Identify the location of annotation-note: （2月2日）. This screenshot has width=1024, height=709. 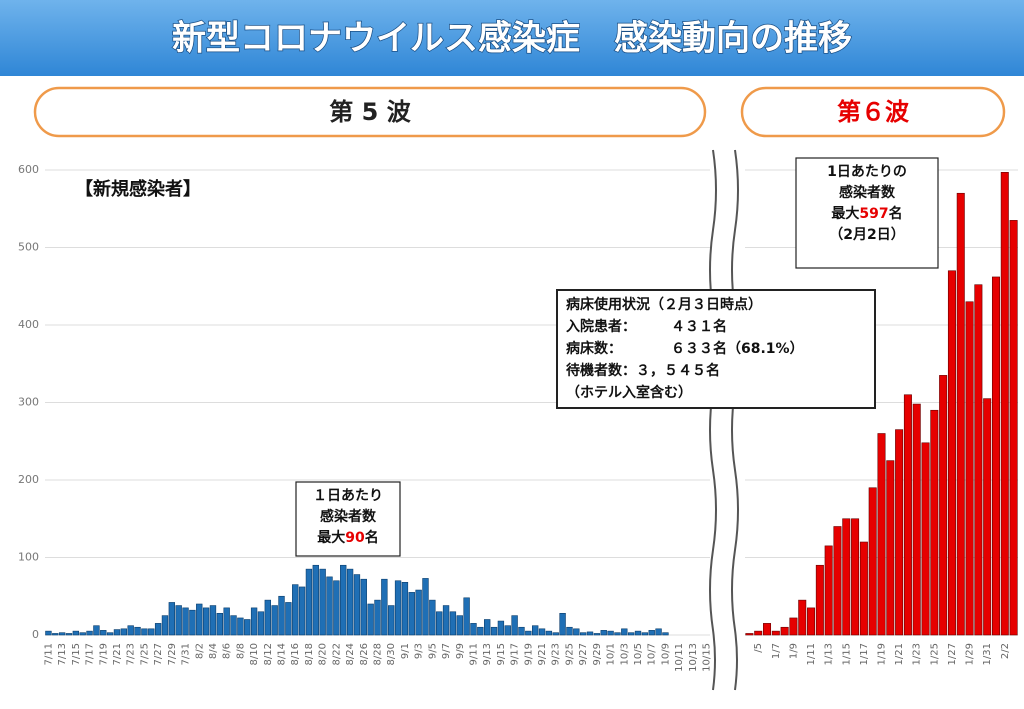
(866, 235).